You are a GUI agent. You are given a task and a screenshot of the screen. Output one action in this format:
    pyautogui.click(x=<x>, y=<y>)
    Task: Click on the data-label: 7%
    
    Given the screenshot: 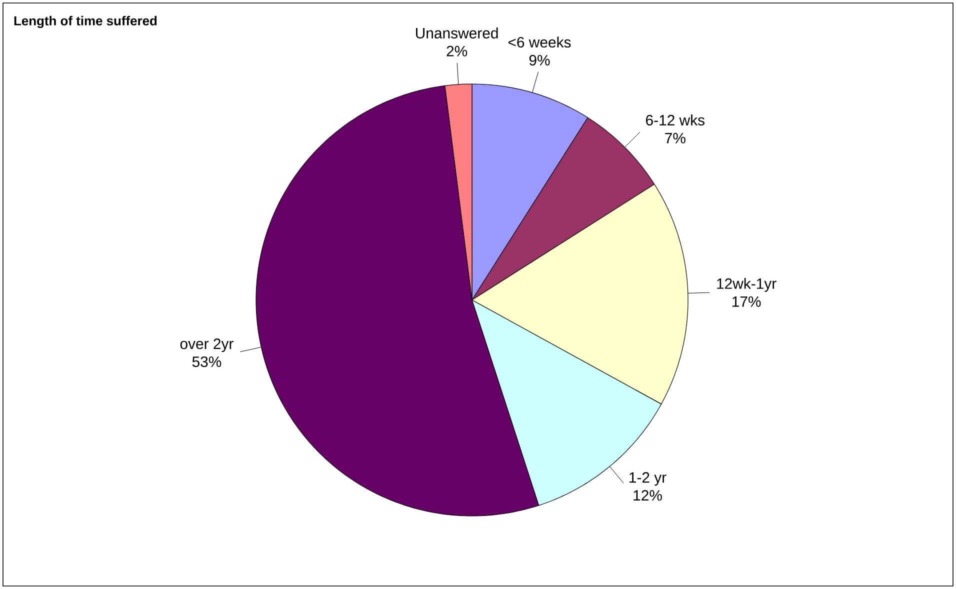 What is the action you would take?
    pyautogui.click(x=675, y=138)
    